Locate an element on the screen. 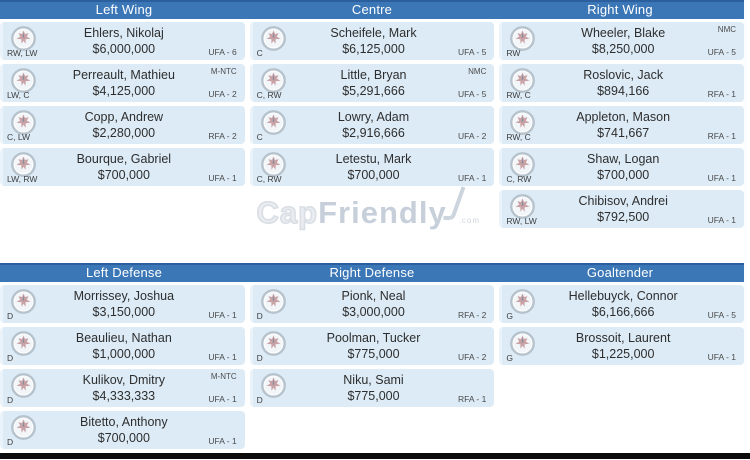  player-expiry-status: UFA - 5 is located at coordinates (722, 315).